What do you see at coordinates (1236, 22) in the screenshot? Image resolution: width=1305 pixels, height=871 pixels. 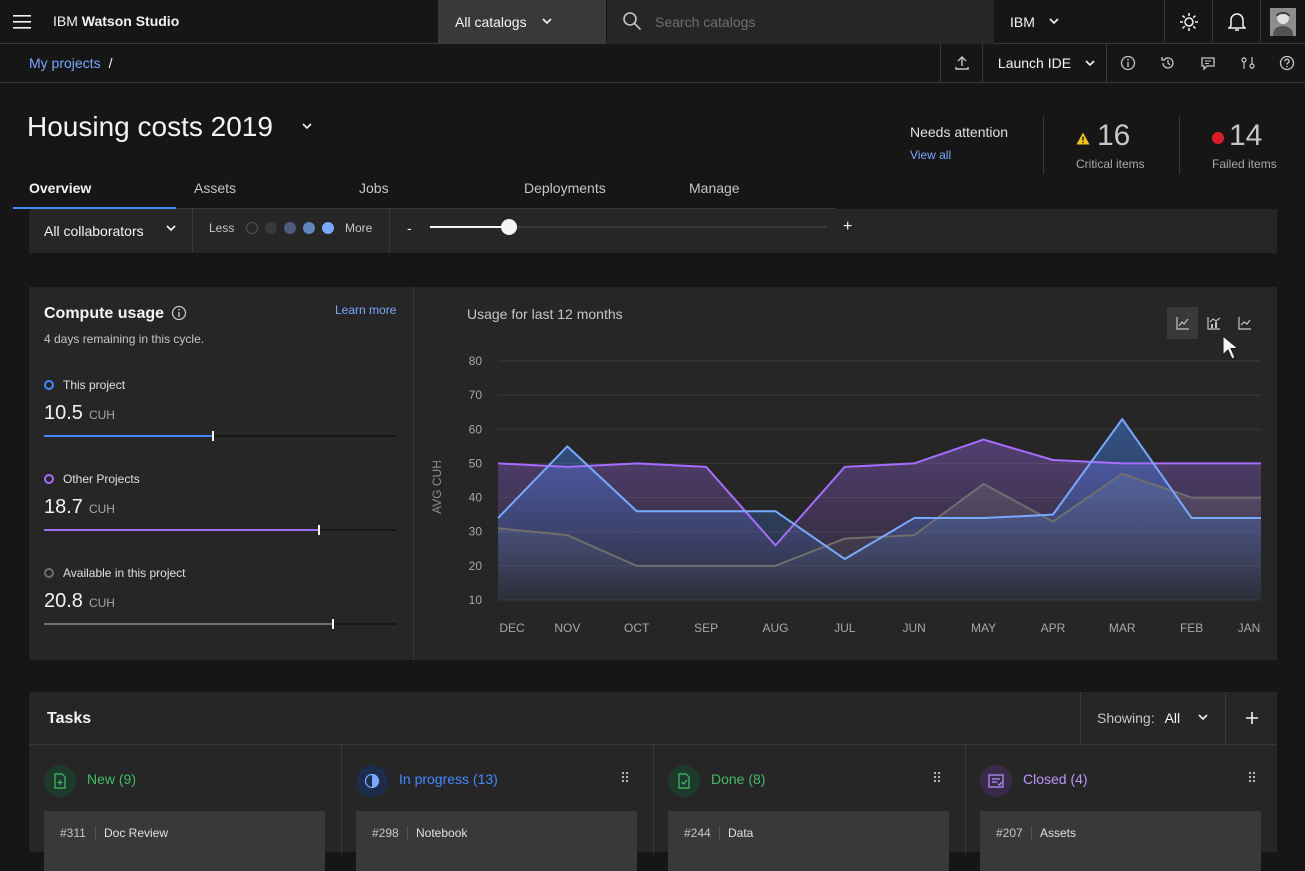 I see `notification-bell-icon` at bounding box center [1236, 22].